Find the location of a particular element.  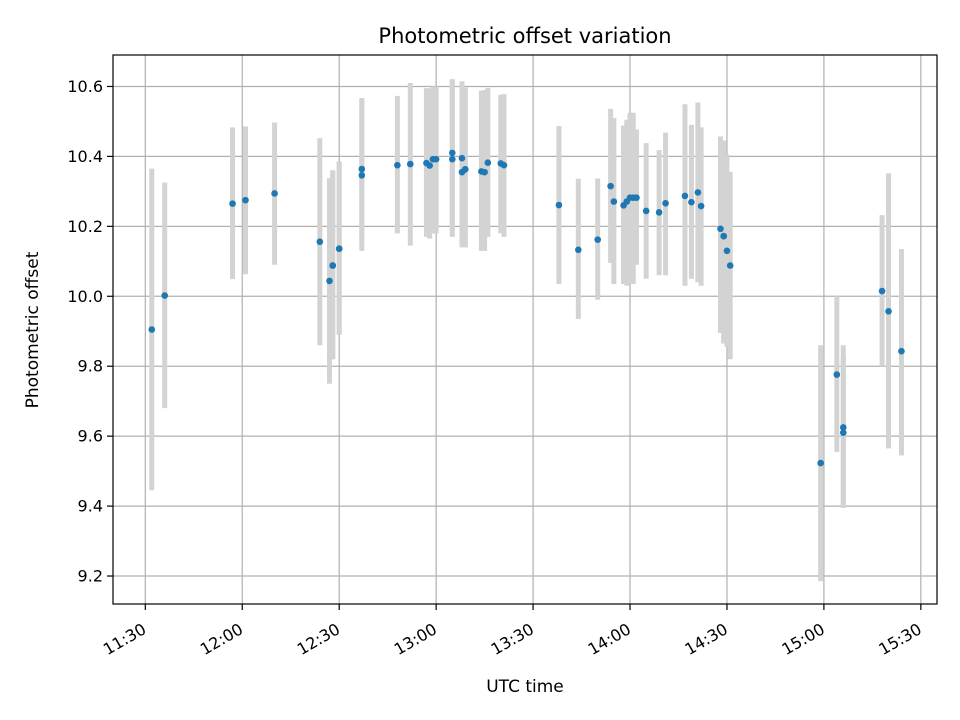

y-tick-label: 10.4 is located at coordinates (85, 156).